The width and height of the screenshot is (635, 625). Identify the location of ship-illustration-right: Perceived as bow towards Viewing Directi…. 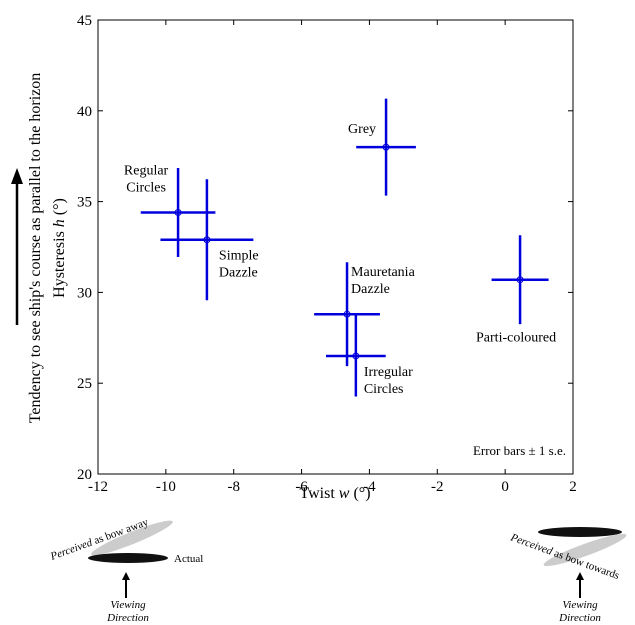
(567, 575).